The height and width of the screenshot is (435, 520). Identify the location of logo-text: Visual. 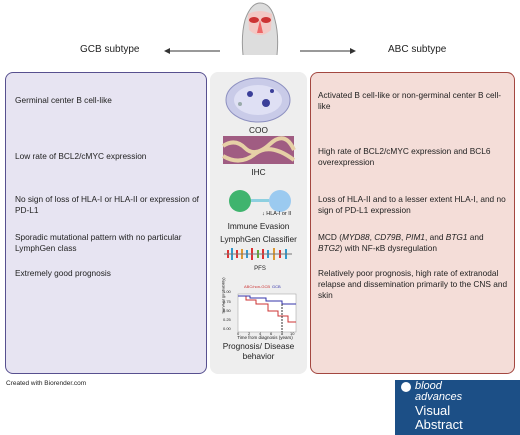
(433, 410).